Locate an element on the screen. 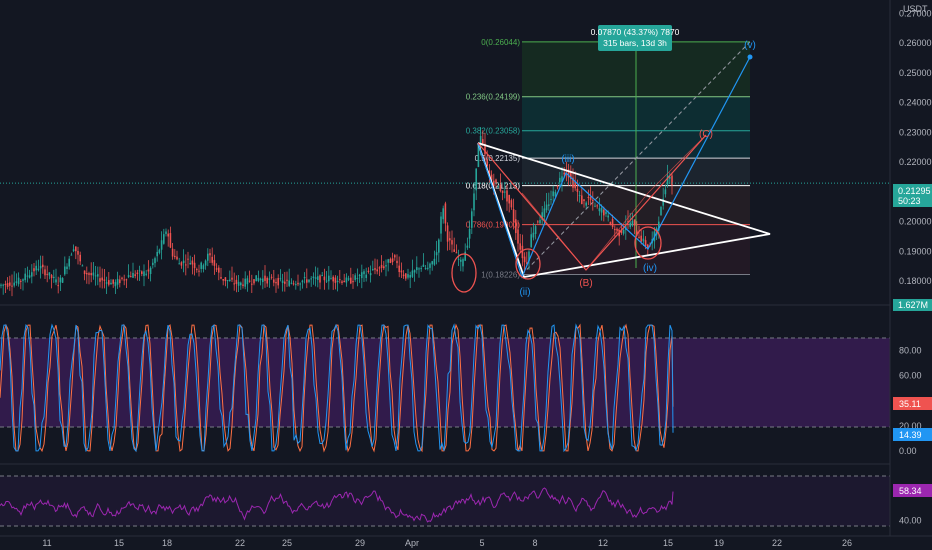  fib-level-label: 0.786(0.19900) is located at coordinates (493, 225).